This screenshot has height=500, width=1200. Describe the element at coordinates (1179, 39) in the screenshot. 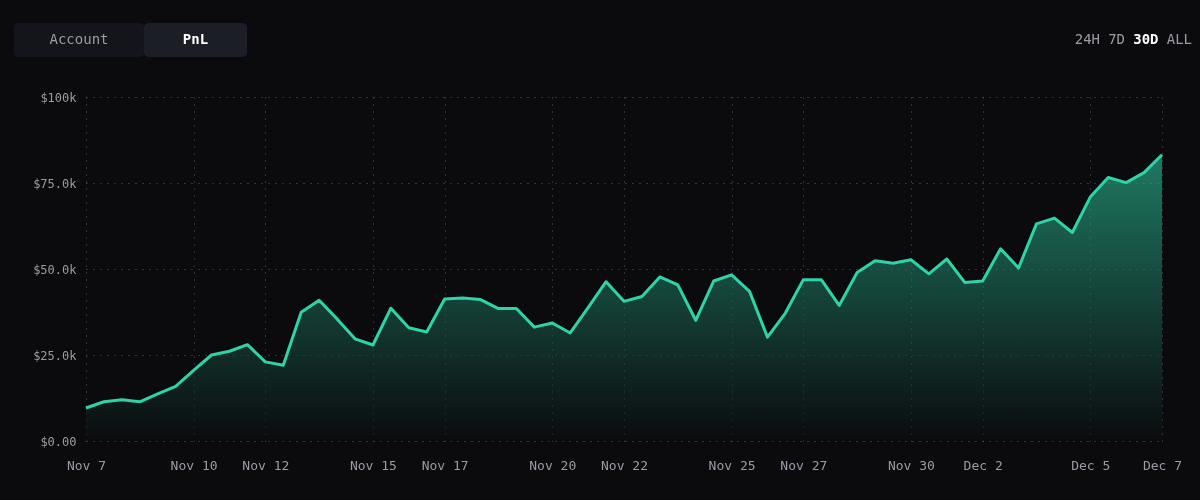

I see `text: ALL` at that location.